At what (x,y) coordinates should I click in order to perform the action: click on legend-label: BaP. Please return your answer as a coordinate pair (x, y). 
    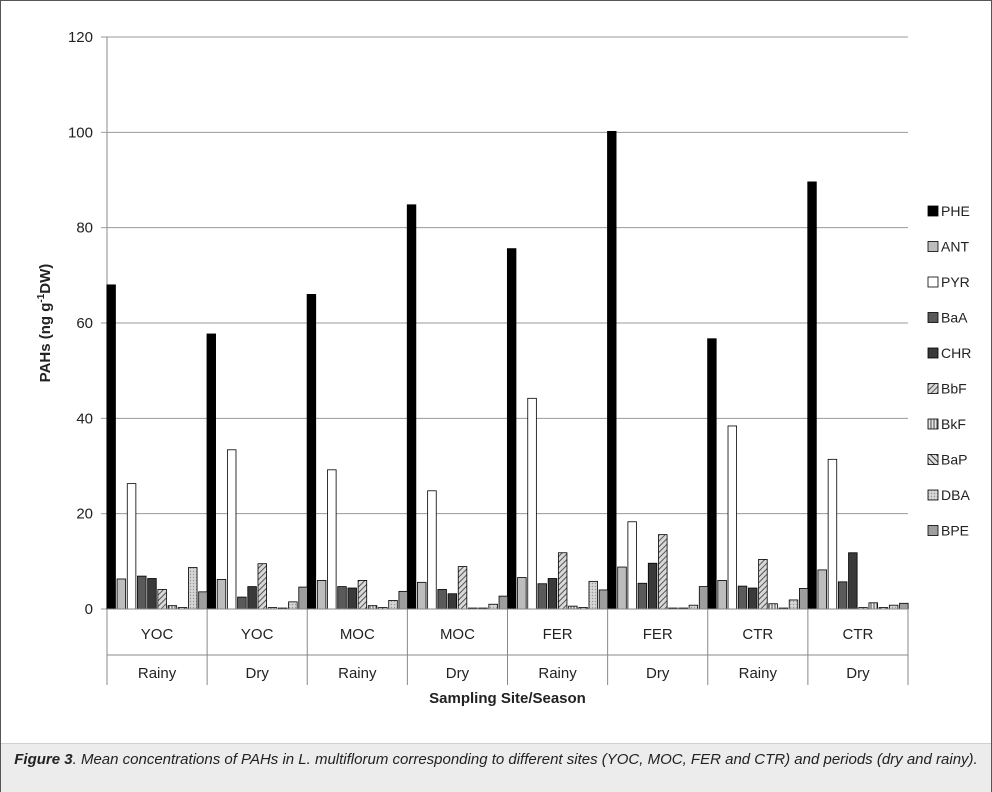
    Looking at the image, I should click on (954, 460).